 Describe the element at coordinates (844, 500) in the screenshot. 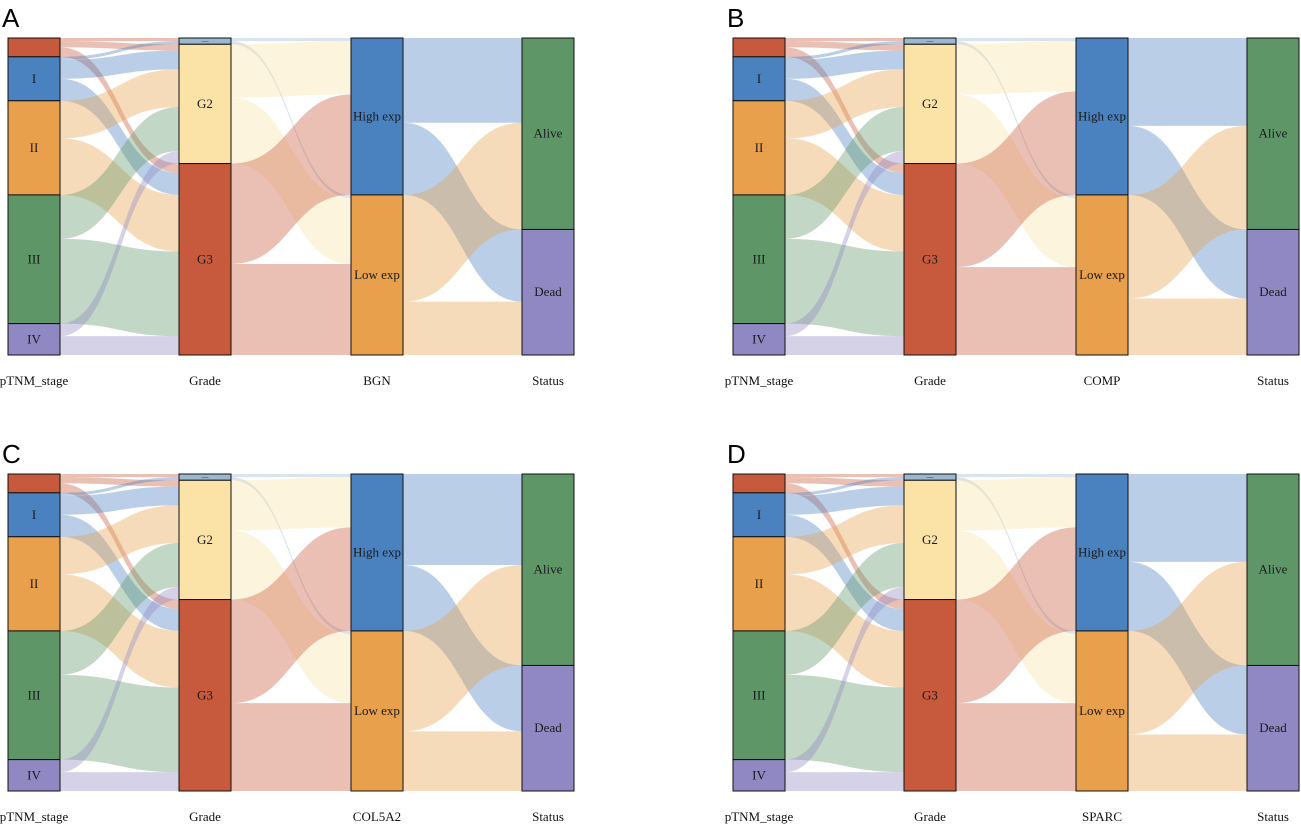

I see `ribbon-stage-grade-I-G2` at that location.